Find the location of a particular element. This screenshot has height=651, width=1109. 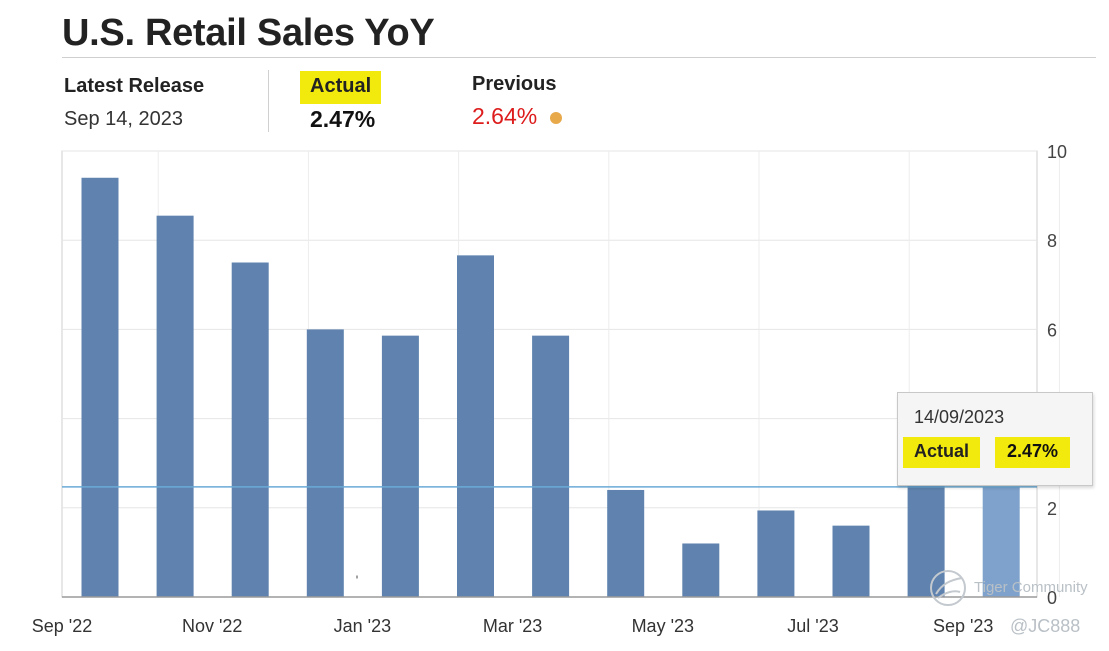

y-tick-label: 2 is located at coordinates (1052, 509).